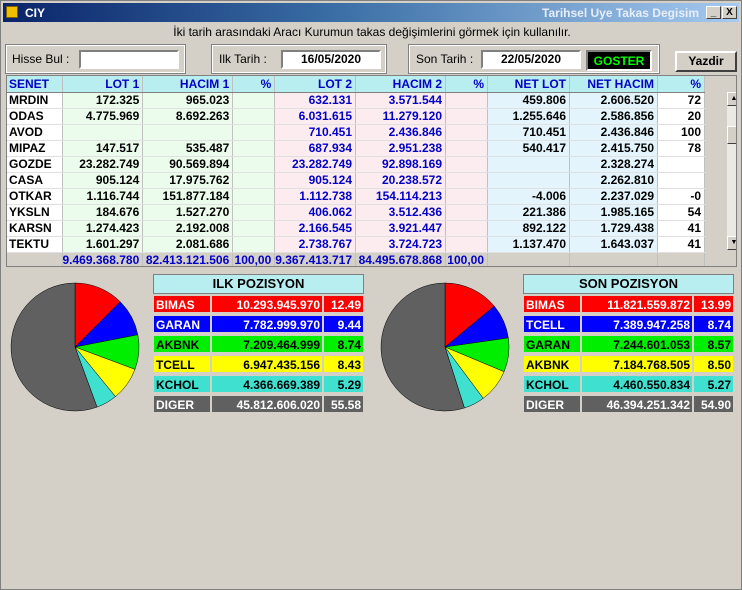  I want to click on position-name: TCELL, so click(552, 324).